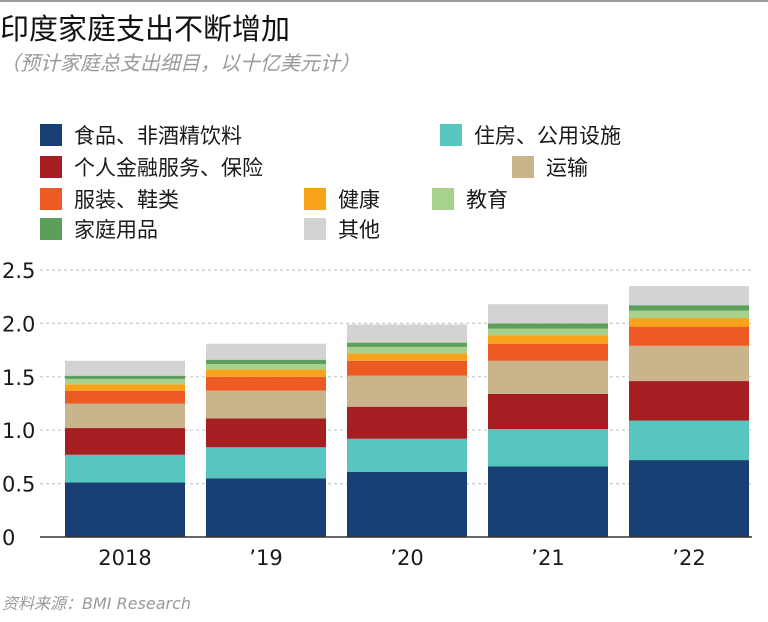  What do you see at coordinates (315, 199) in the screenshot?
I see `legend-swatch-health` at bounding box center [315, 199].